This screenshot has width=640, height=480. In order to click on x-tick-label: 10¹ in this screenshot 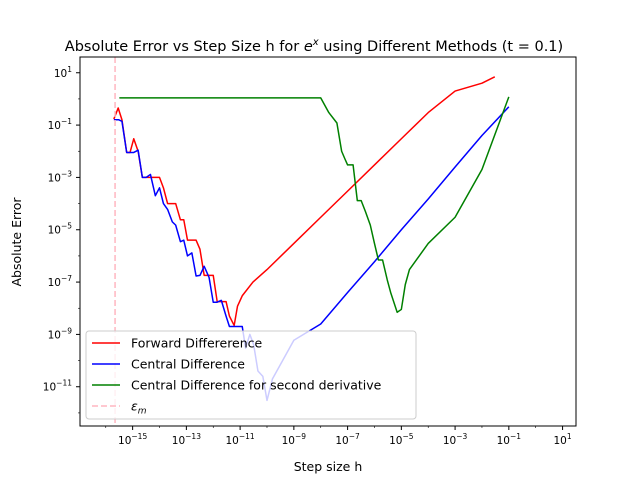, I will do `click(562, 439)`.